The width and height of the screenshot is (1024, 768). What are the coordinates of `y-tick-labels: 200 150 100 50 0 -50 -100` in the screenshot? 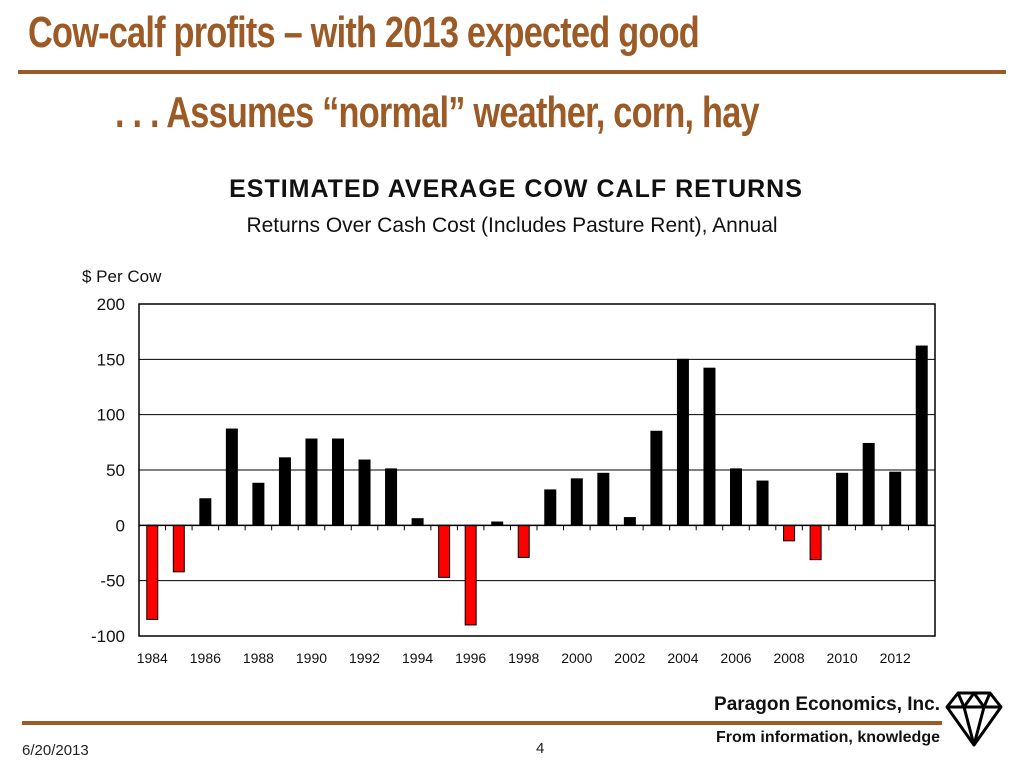 It's located at (108, 470).